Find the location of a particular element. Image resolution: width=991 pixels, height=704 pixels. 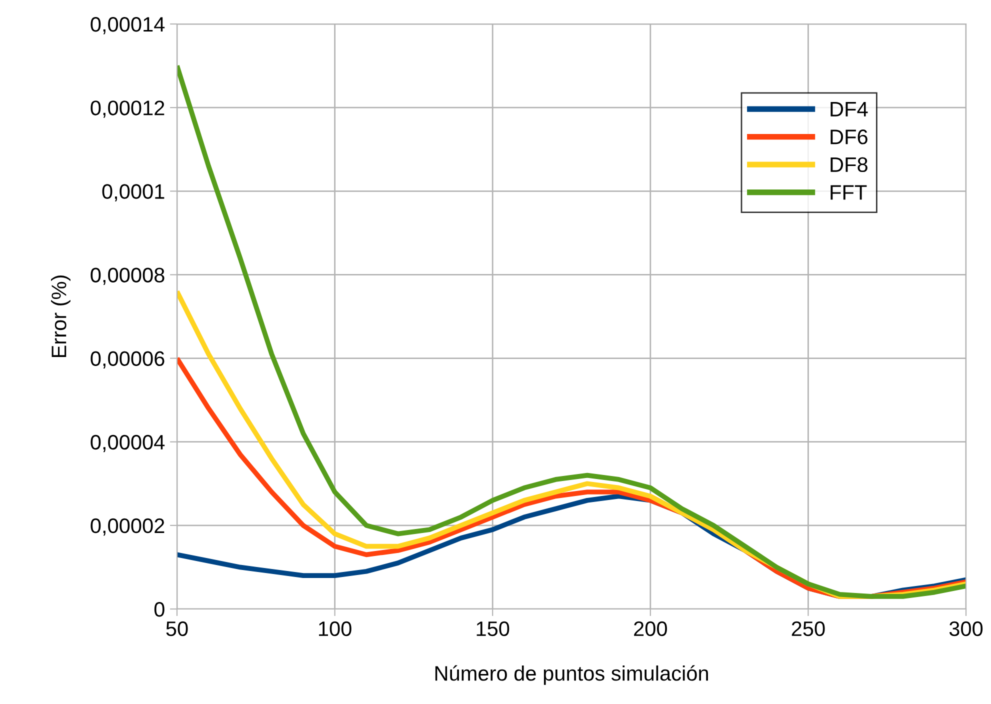

x-tick-label: 50 is located at coordinates (177, 628).